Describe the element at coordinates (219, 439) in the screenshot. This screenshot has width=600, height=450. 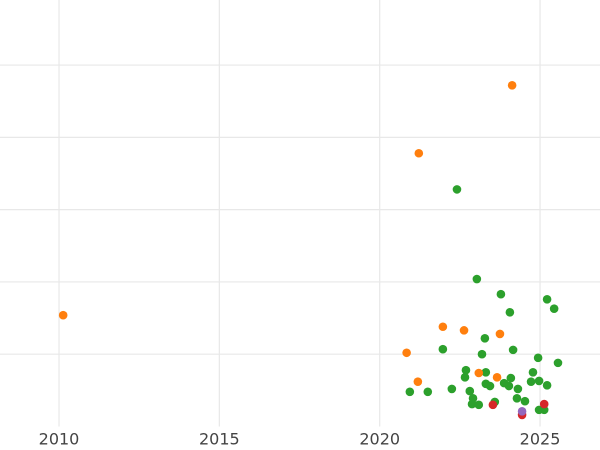
I see `x-tick-label: 2015` at that location.